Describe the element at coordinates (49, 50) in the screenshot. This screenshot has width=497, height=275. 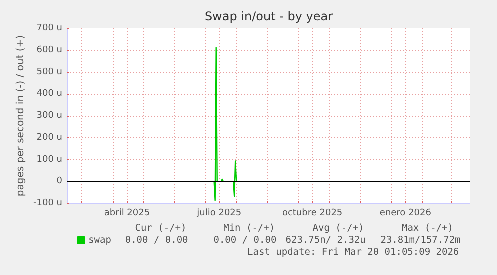
I see `y-tick-label: 600 u` at that location.